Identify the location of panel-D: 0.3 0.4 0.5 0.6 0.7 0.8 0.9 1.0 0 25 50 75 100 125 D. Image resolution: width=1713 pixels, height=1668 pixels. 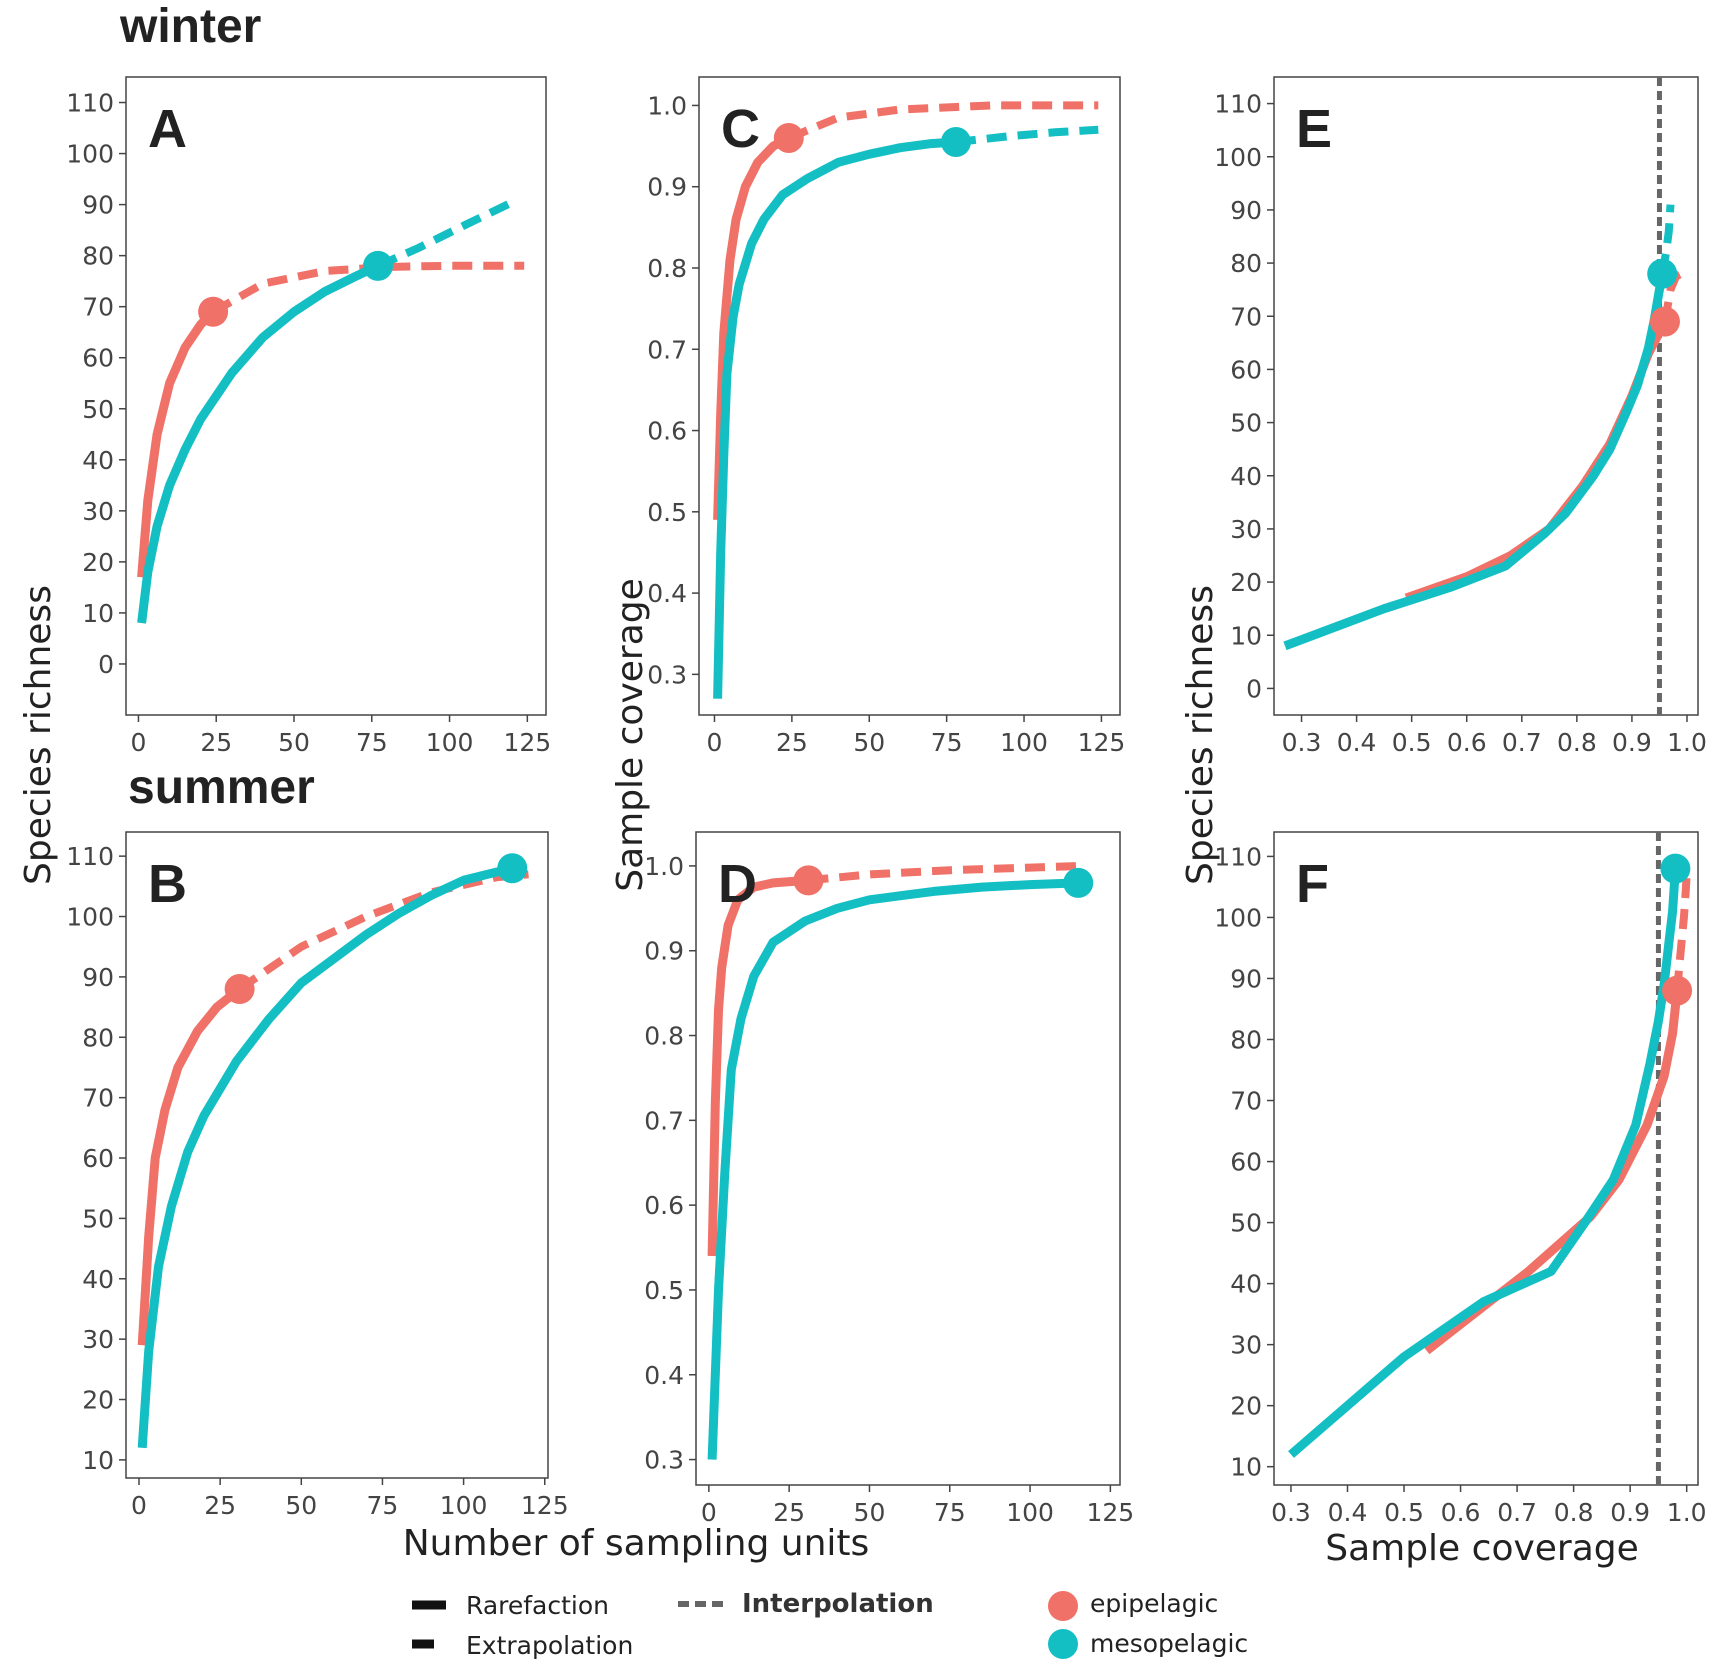
(889, 1179).